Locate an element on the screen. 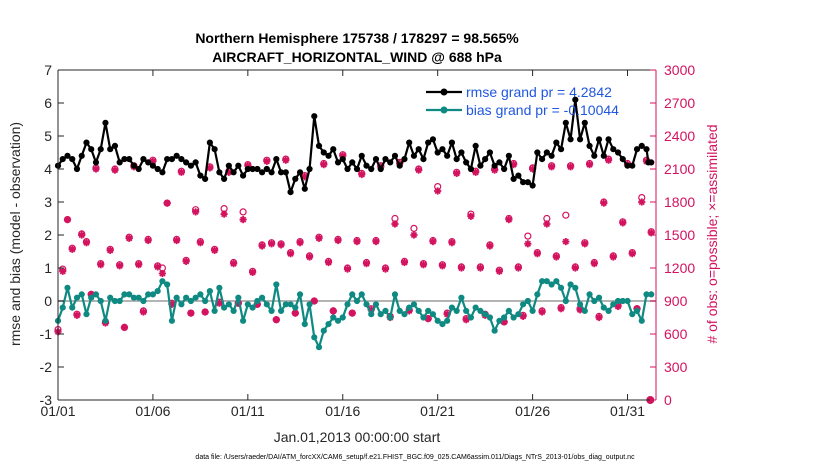 Image resolution: width=830 pixels, height=470 pixels. x-tick-label: 01/16 is located at coordinates (342, 411).